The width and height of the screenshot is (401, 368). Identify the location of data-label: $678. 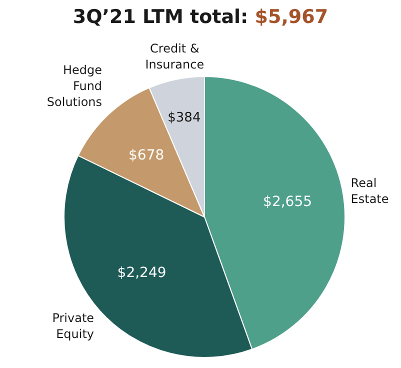
(146, 156).